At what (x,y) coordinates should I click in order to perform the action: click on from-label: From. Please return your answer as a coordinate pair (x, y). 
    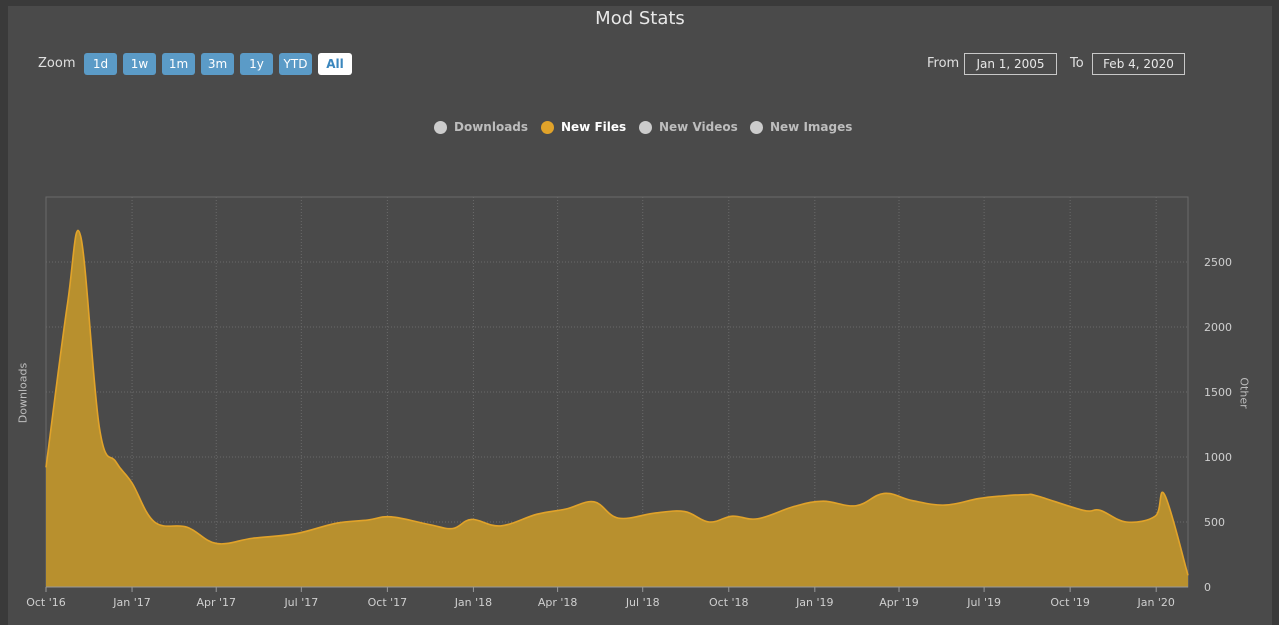
    Looking at the image, I should click on (943, 63).